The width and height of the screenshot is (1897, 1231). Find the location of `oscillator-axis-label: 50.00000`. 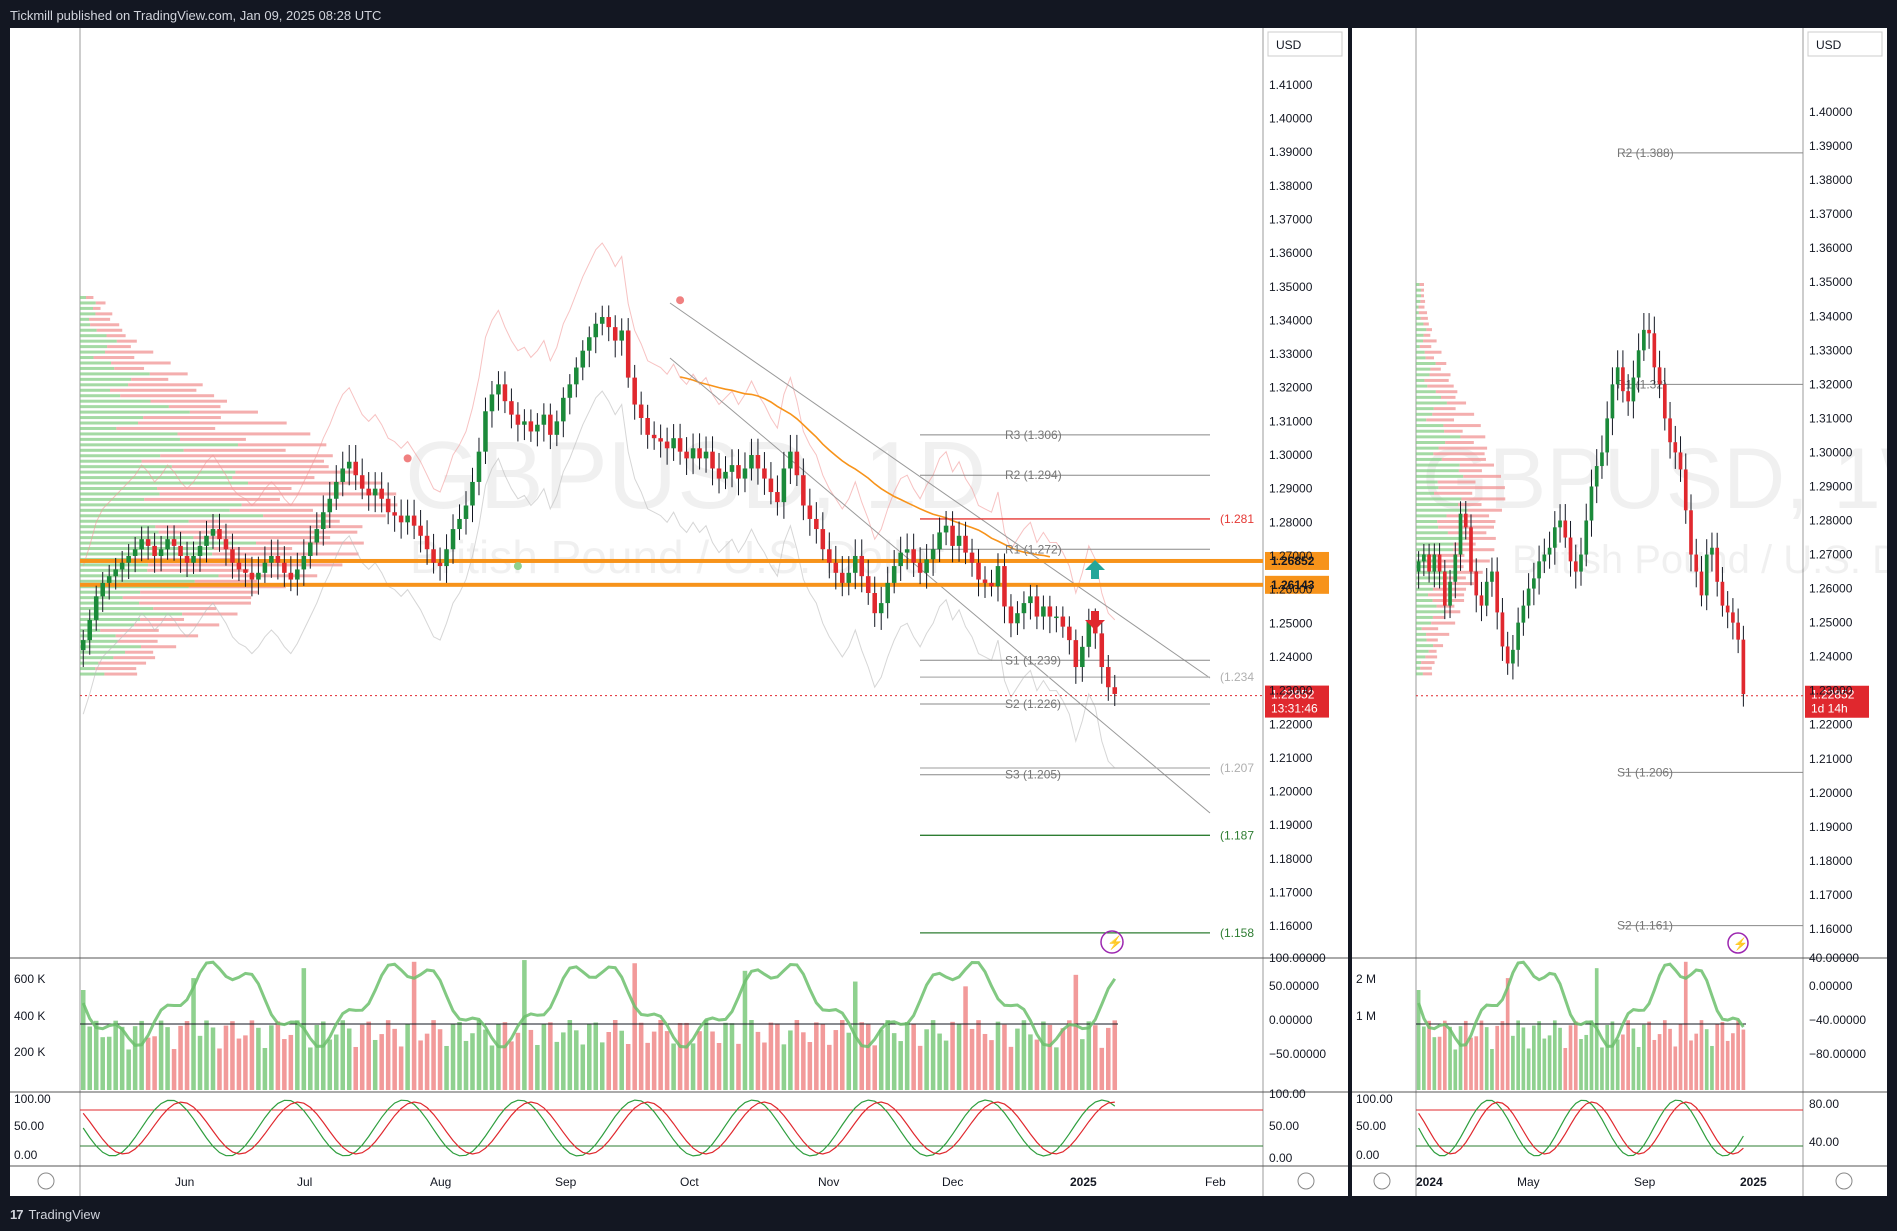

oscillator-axis-label: 50.00000 is located at coordinates (1294, 986).